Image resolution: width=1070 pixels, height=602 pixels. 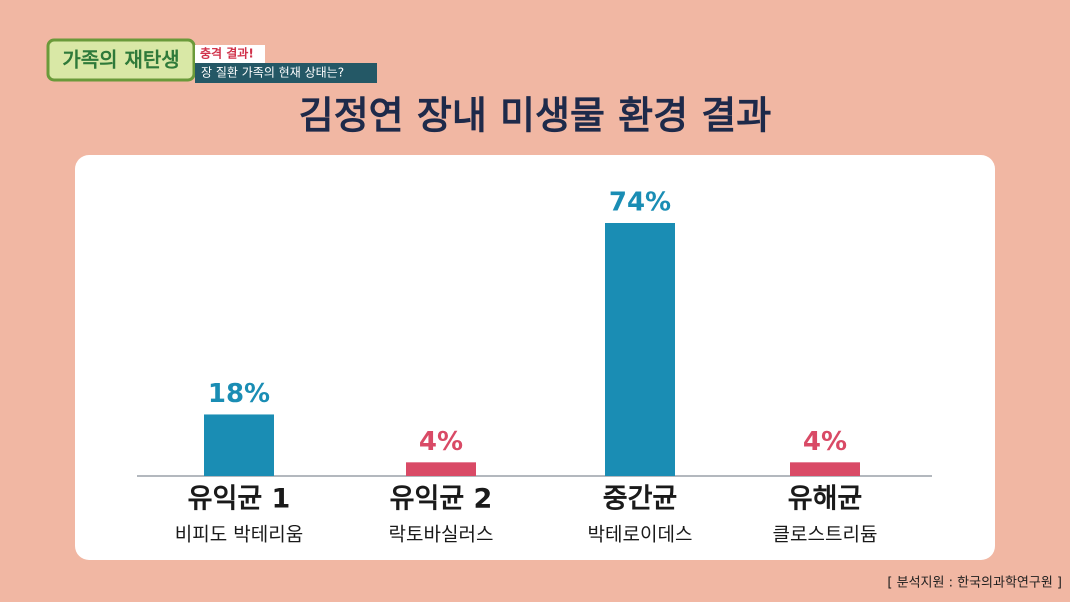 I want to click on category-label: 유익균 2, so click(x=441, y=499).